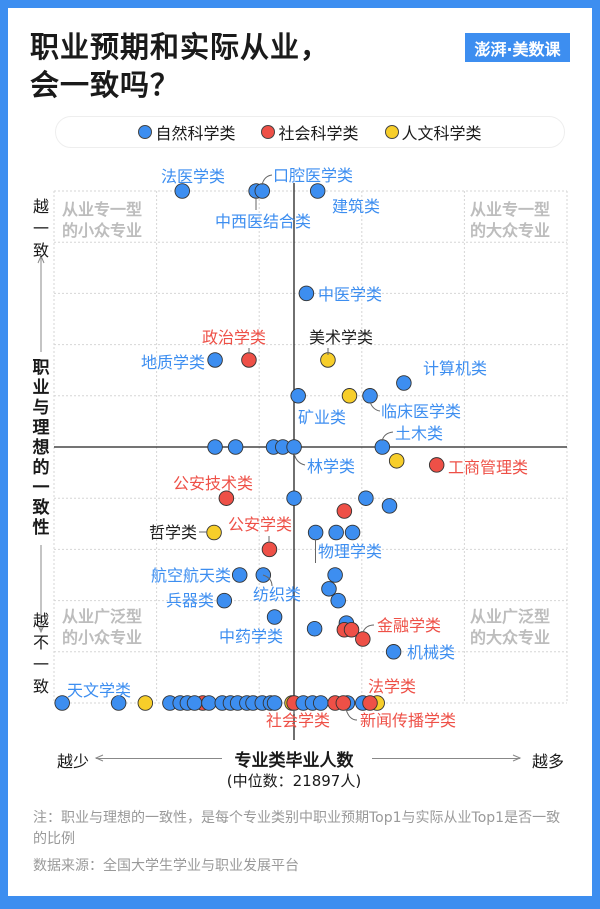 This screenshot has width=600, height=909. I want to click on x-axis-title: 专业类毕业人数, so click(294, 761).